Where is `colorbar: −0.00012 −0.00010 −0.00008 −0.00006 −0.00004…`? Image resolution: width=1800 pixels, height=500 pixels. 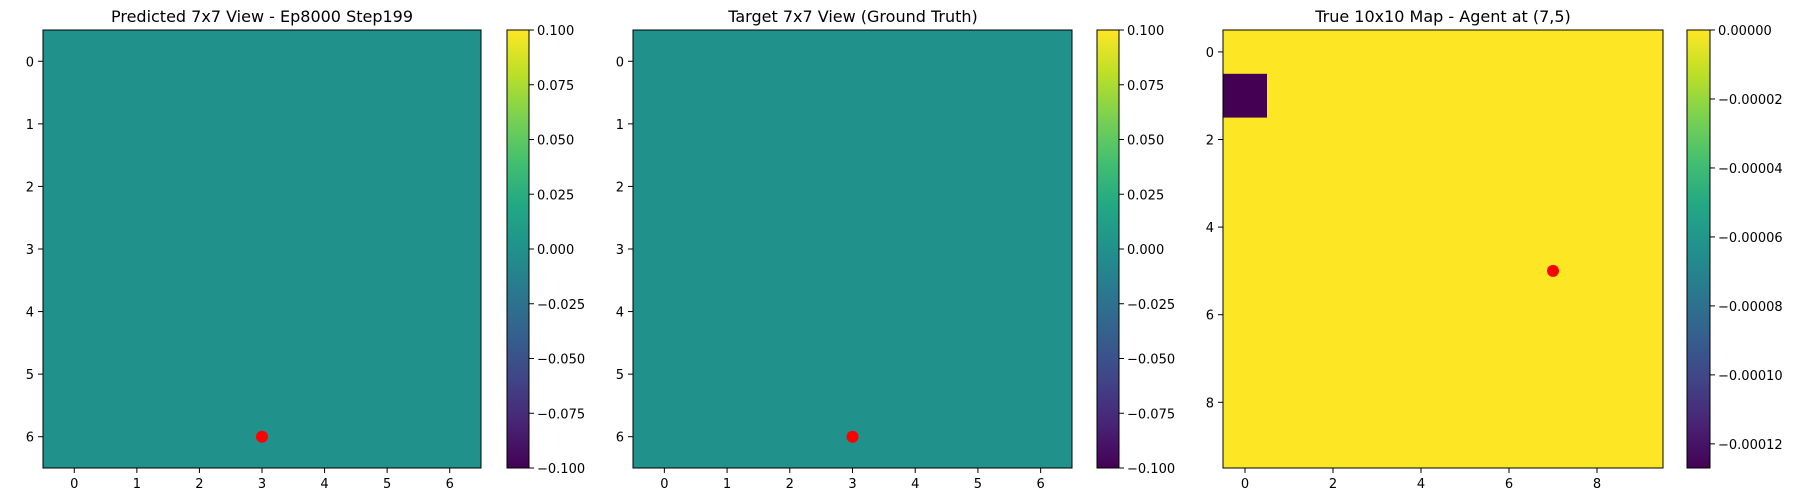
colorbar: −0.00012 −0.00010 −0.00008 −0.00006 −0.00004… is located at coordinates (1734, 246).